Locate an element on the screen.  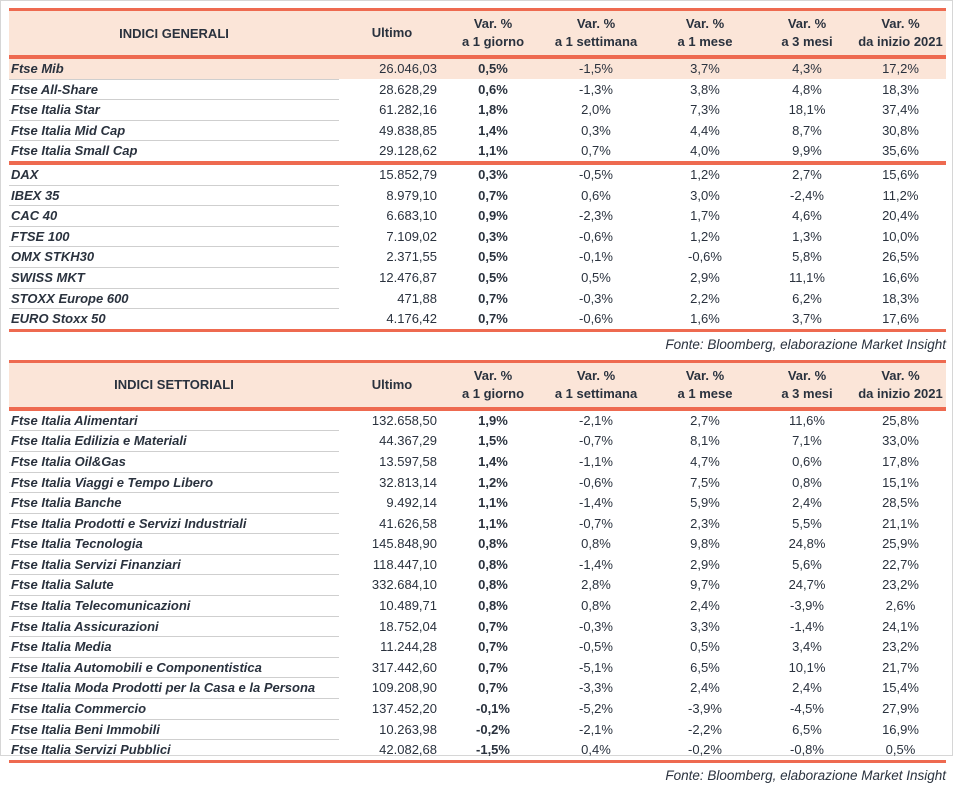
col-header-var-inizio-2021: Var. % da inizio 2021 is located at coordinates (900, 384).